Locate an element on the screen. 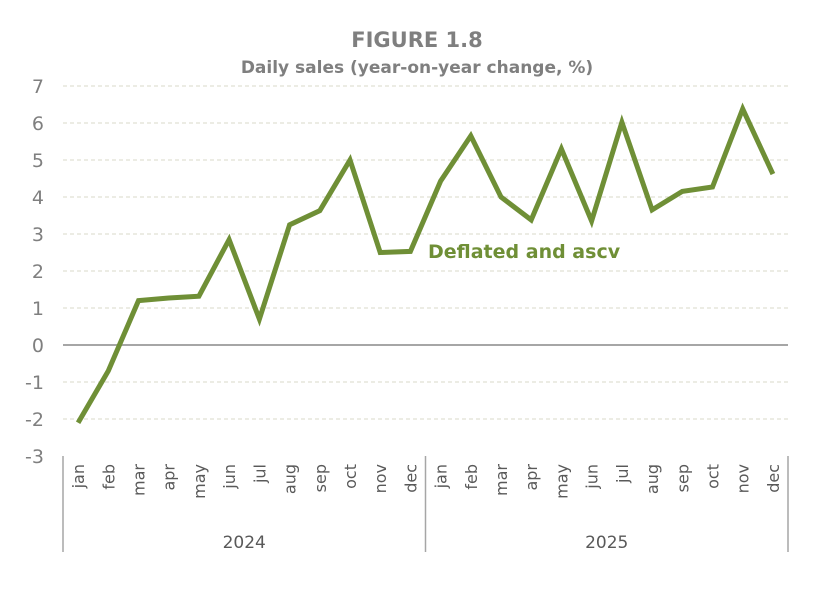 Image resolution: width=838 pixels, height=599 pixels. chart-subtitle: Daily sales (year-on-year change, %) is located at coordinates (417, 68).